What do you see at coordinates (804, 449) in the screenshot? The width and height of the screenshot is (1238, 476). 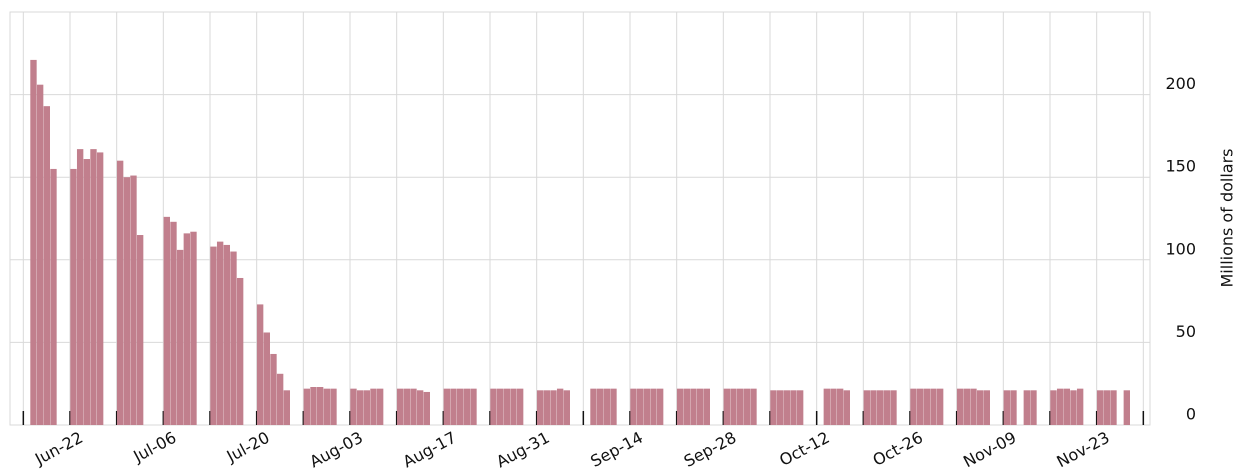 I see `x-tick-label: Oct-12` at bounding box center [804, 449].